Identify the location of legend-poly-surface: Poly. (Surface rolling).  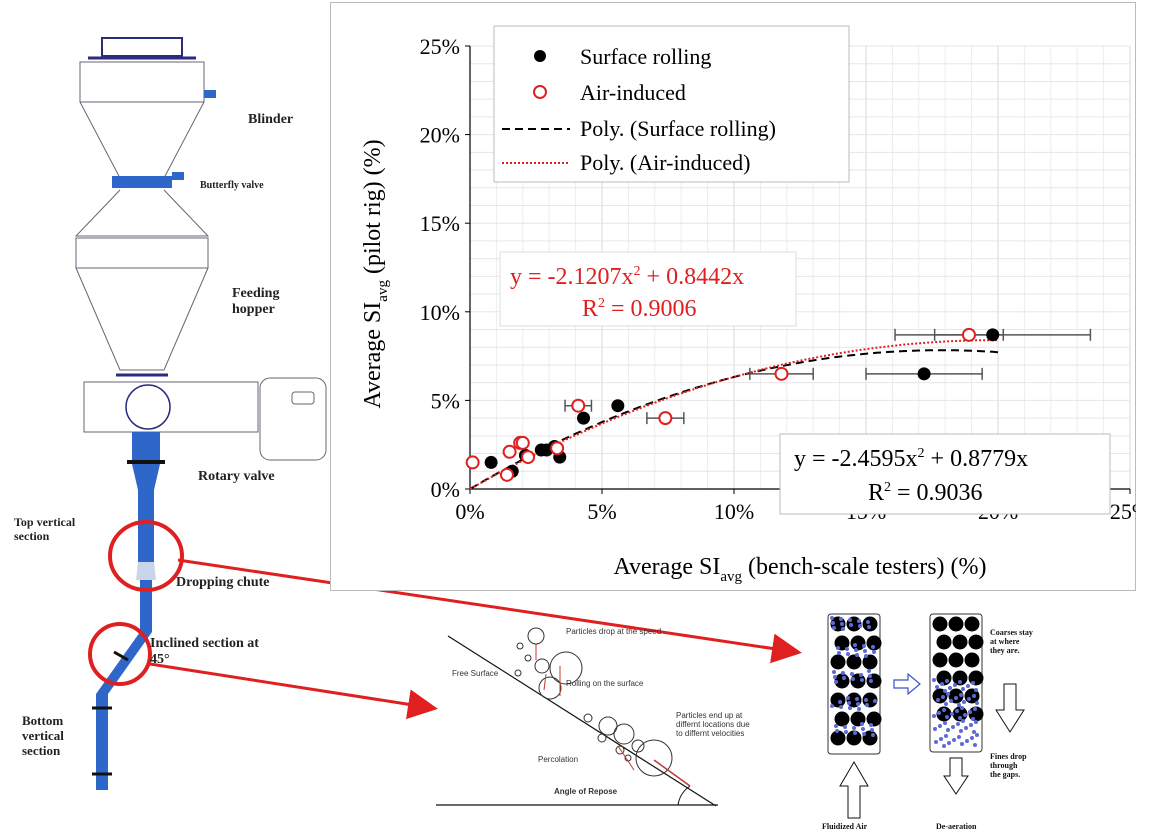
(678, 128).